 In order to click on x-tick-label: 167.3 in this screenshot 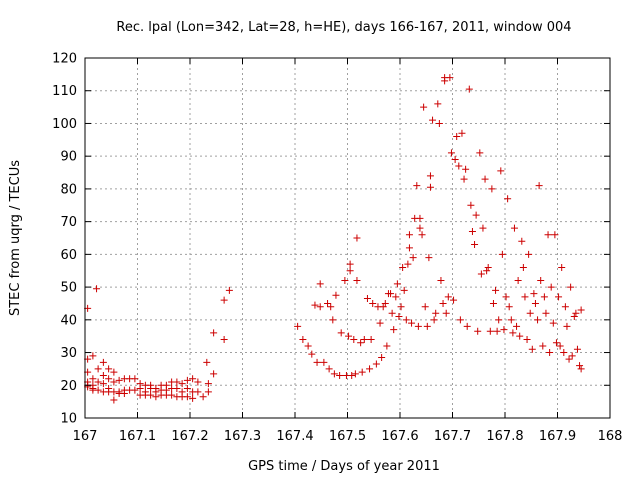, I will do `click(242, 436)`.